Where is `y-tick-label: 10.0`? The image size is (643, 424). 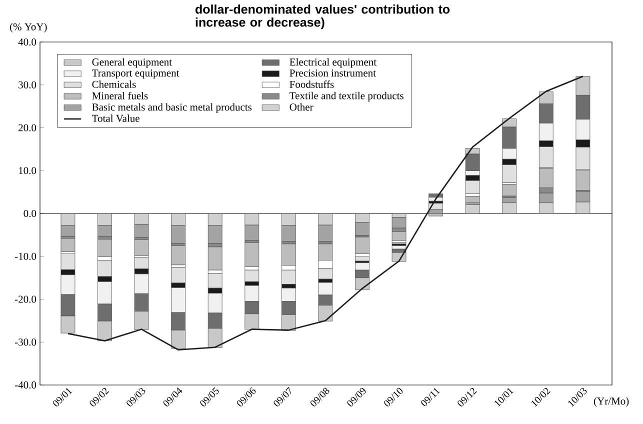 y-tick-label: 10.0 is located at coordinates (27, 170).